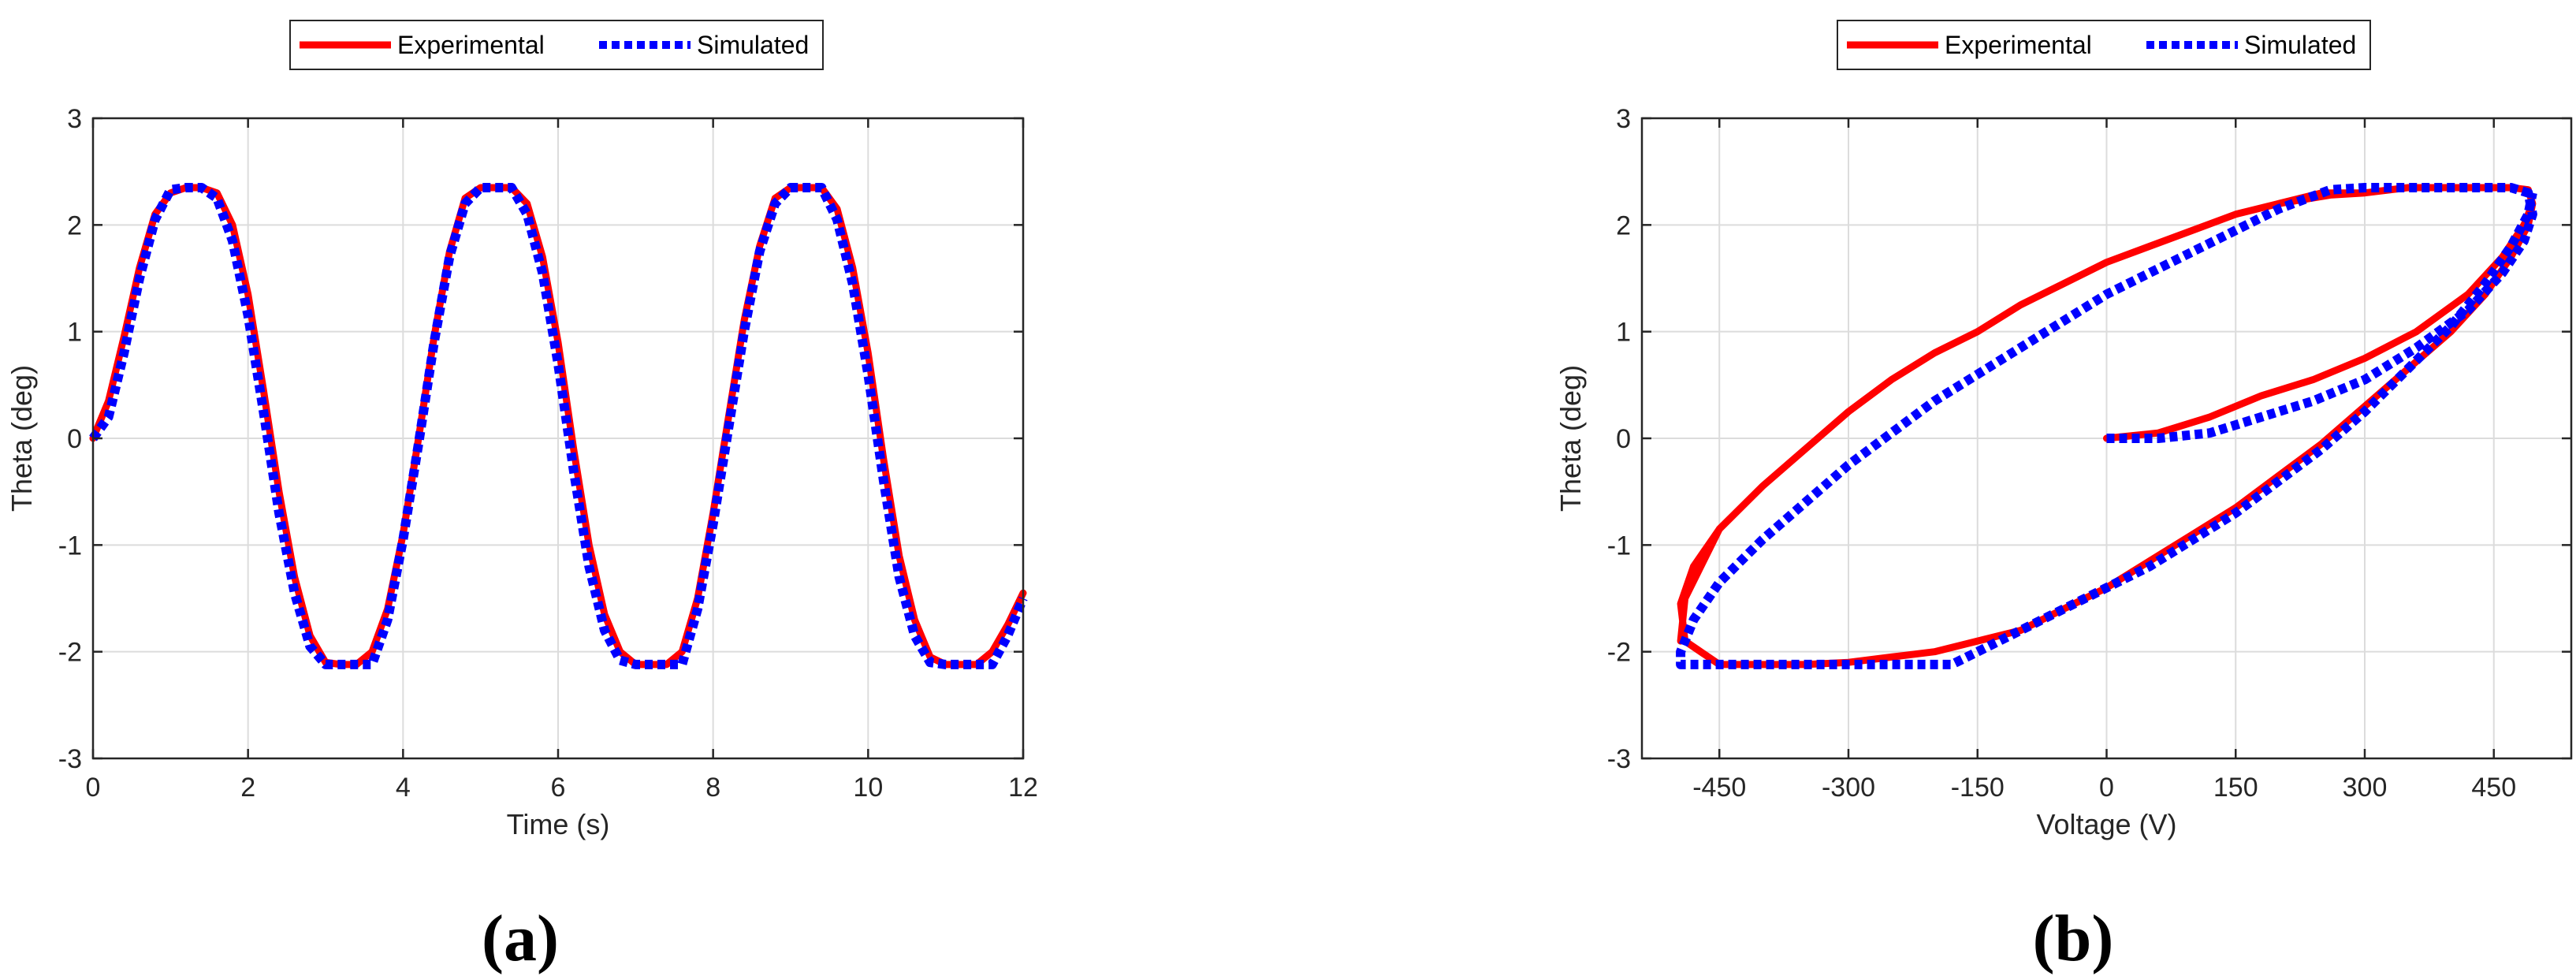  I want to click on x-tick-label: 450, so click(2493, 788).